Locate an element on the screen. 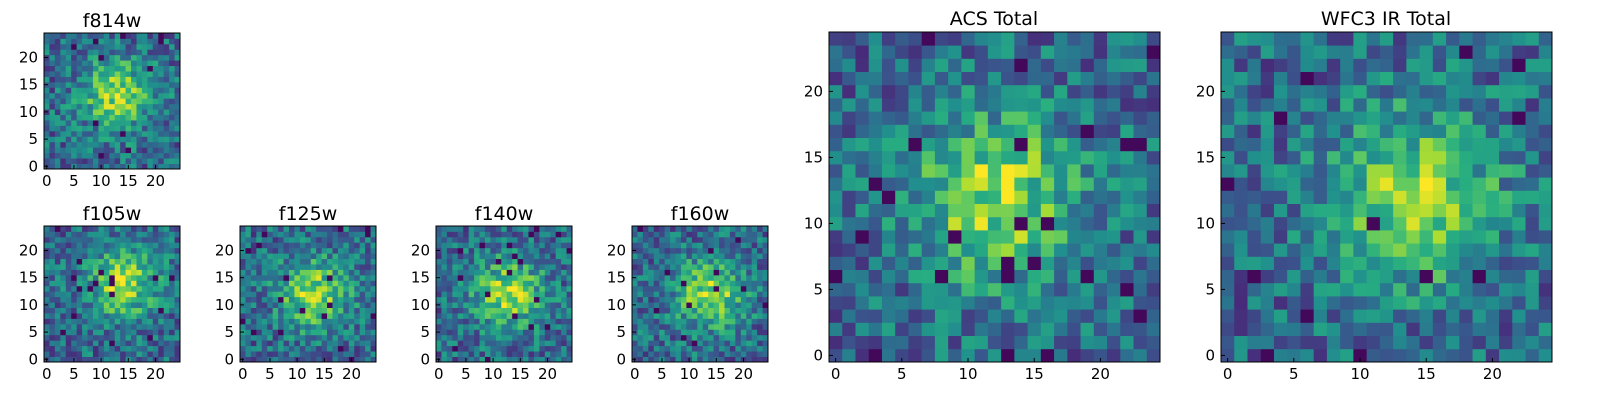  y-tick-label: 0 is located at coordinates (33, 359).